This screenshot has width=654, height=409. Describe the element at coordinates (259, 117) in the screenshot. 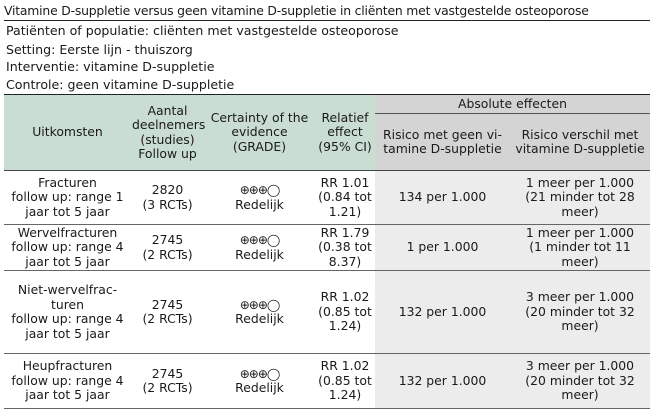

I see `header-certainty-line: Certainty of the` at that location.